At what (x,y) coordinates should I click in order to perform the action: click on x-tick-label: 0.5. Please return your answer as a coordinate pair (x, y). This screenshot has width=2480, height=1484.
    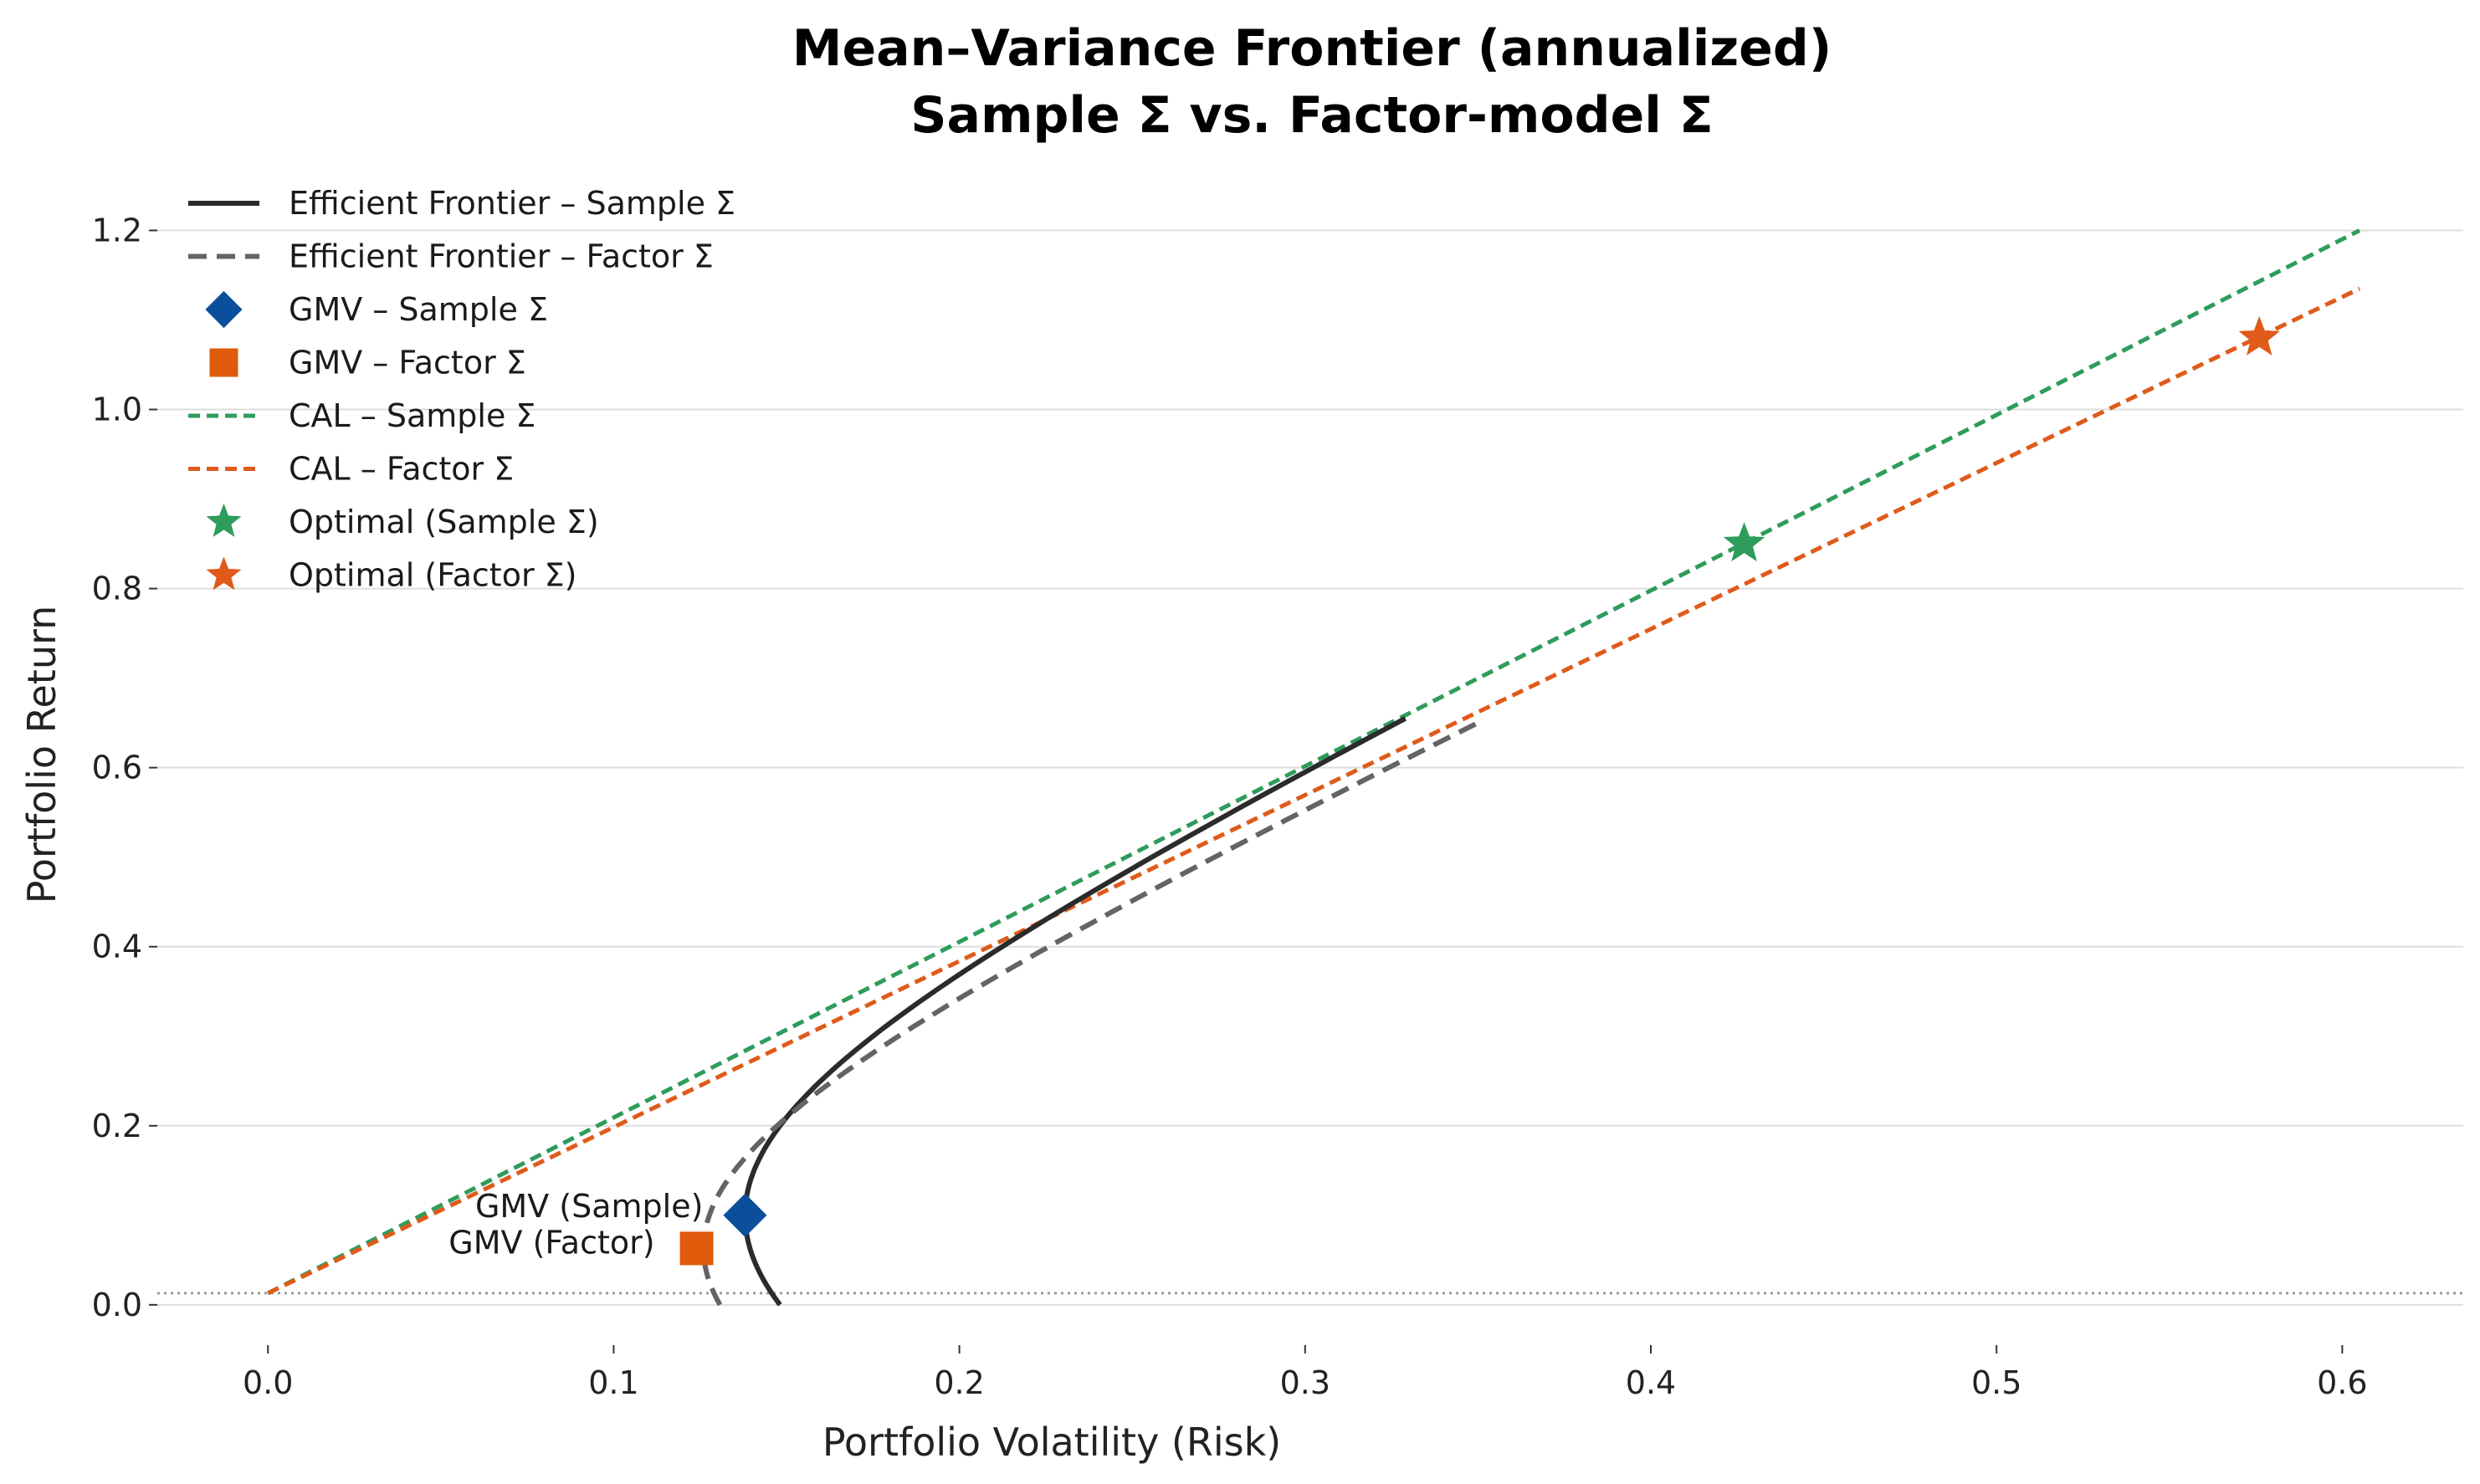
    Looking at the image, I should click on (1996, 1382).